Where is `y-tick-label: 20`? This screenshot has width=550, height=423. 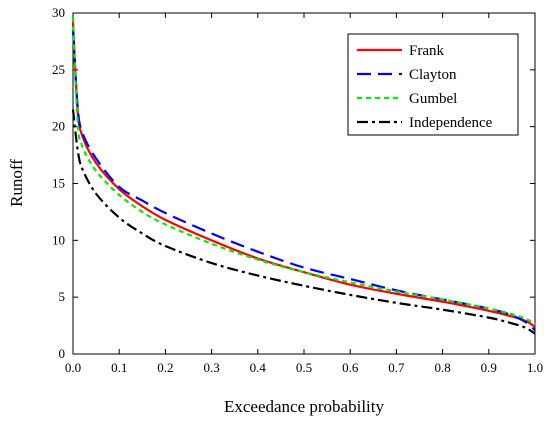 y-tick-label: 20 is located at coordinates (58, 126).